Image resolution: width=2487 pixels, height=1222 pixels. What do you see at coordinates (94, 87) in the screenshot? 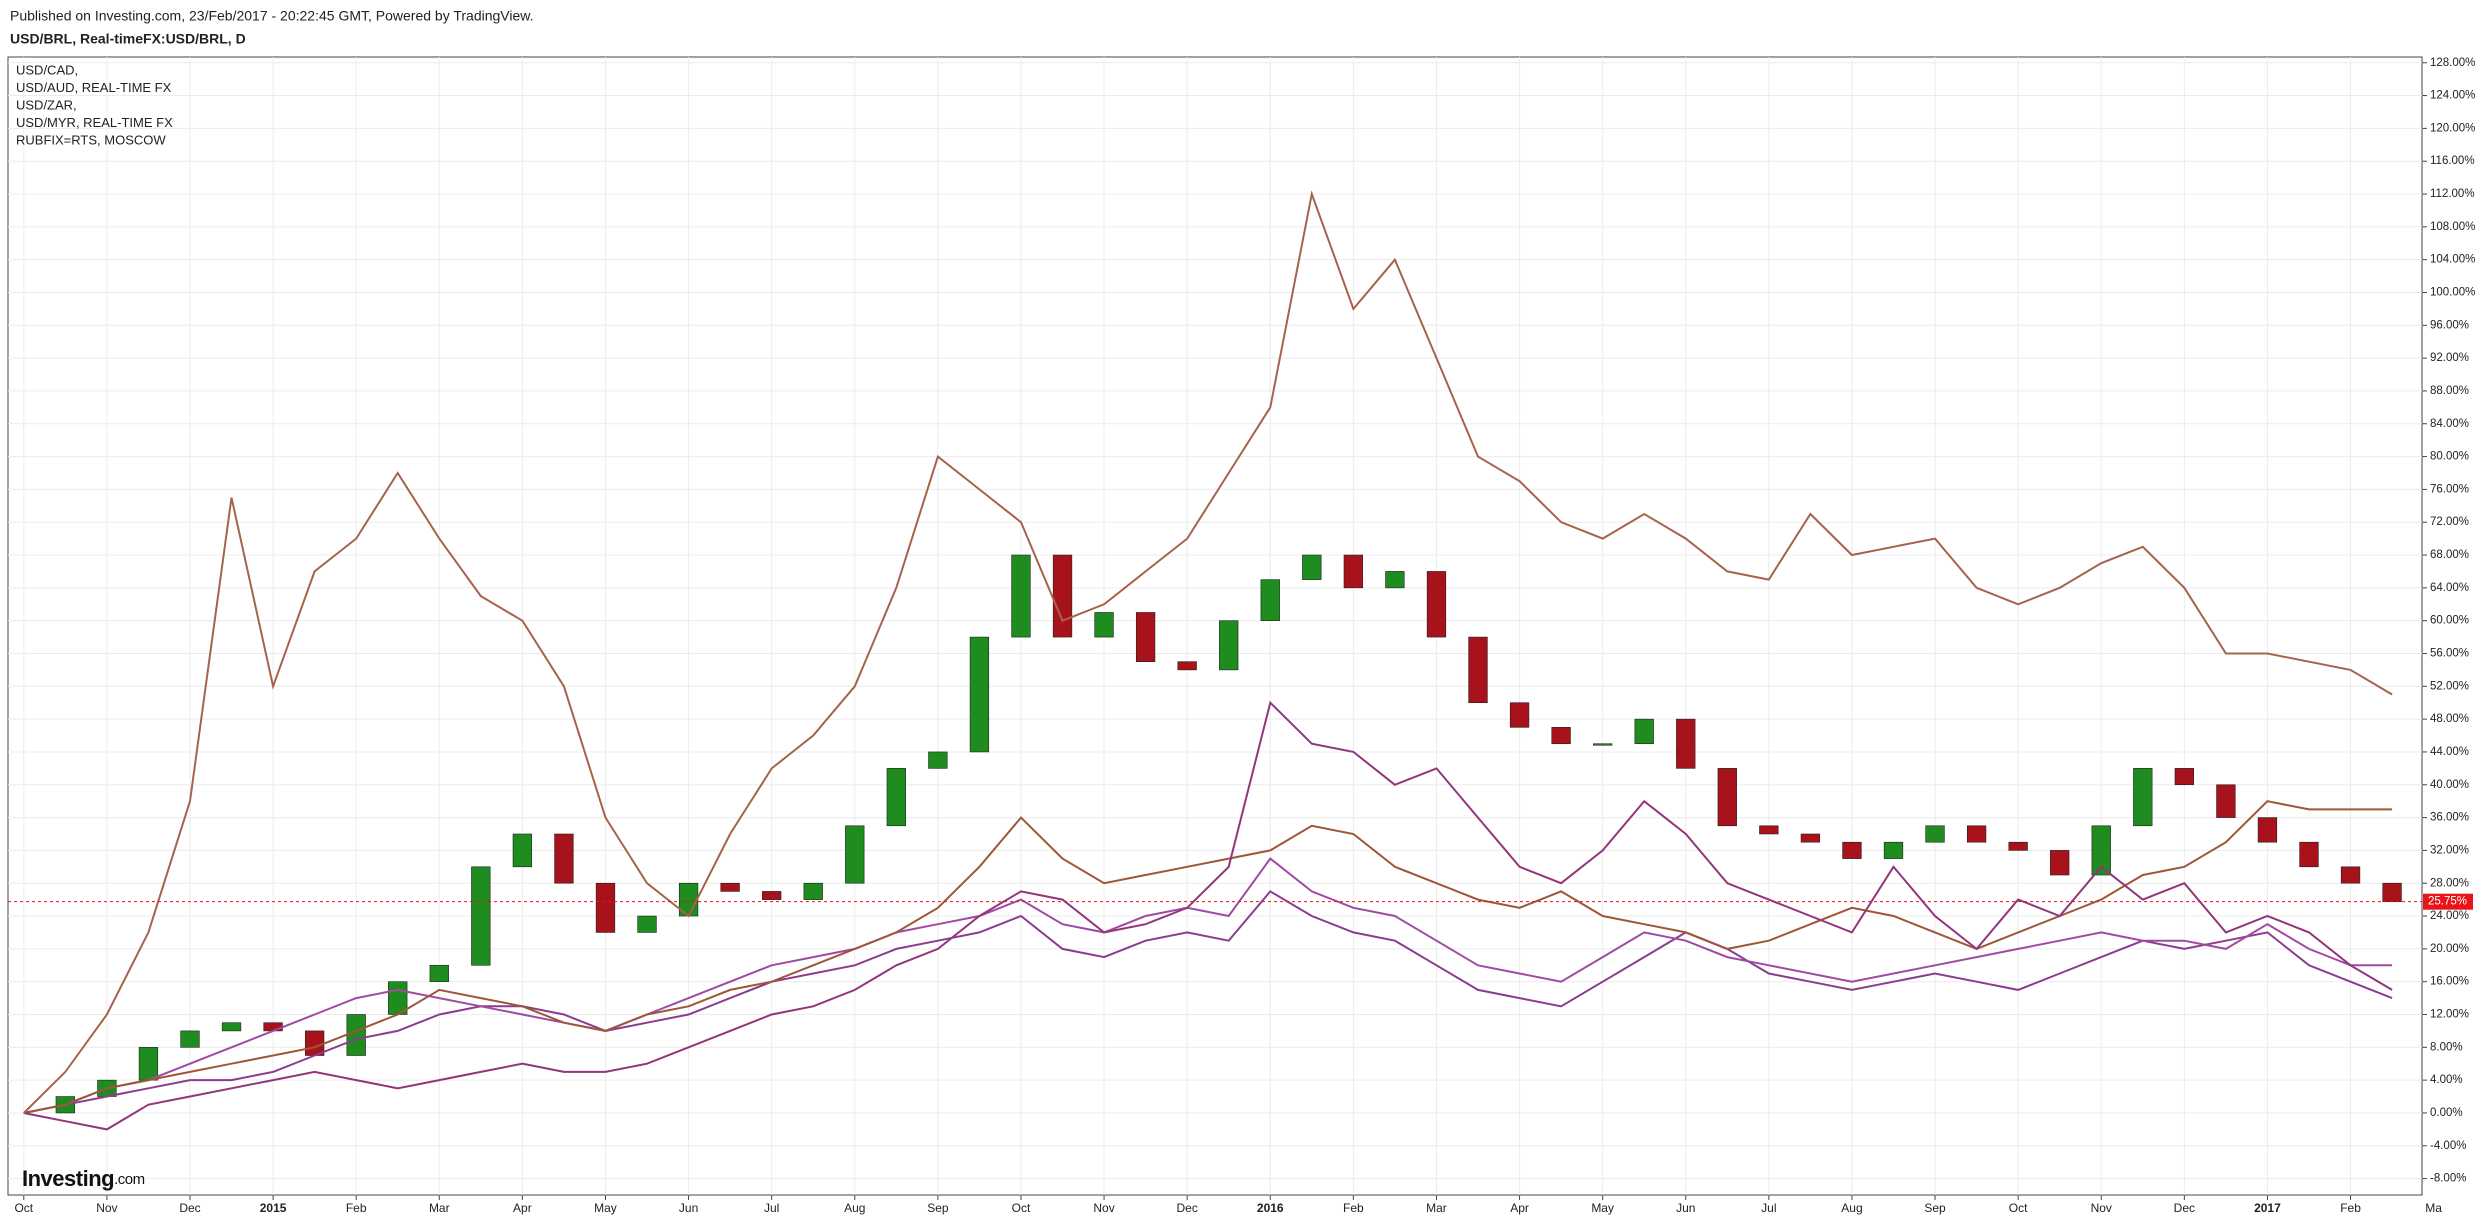
I see `legend-entry: USD/AUD, REAL-TIME FX` at bounding box center [94, 87].